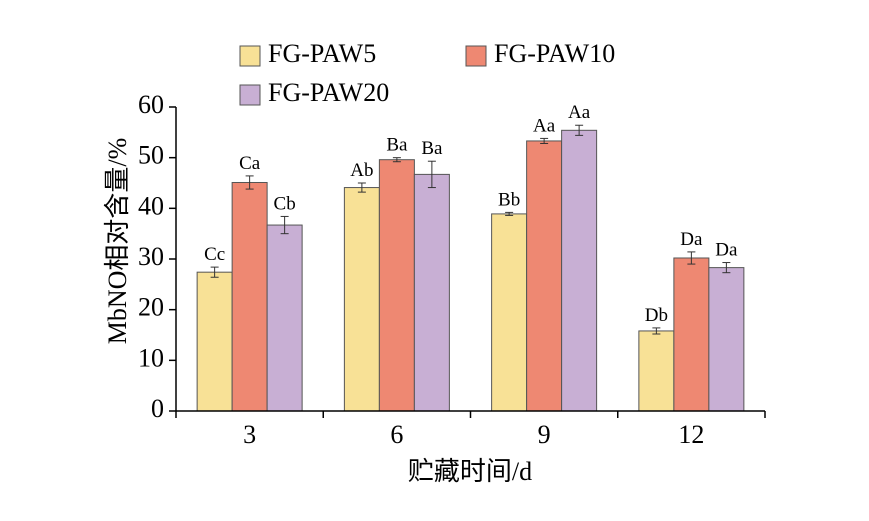  I want to click on y-tick-label: 0, so click(157, 408).